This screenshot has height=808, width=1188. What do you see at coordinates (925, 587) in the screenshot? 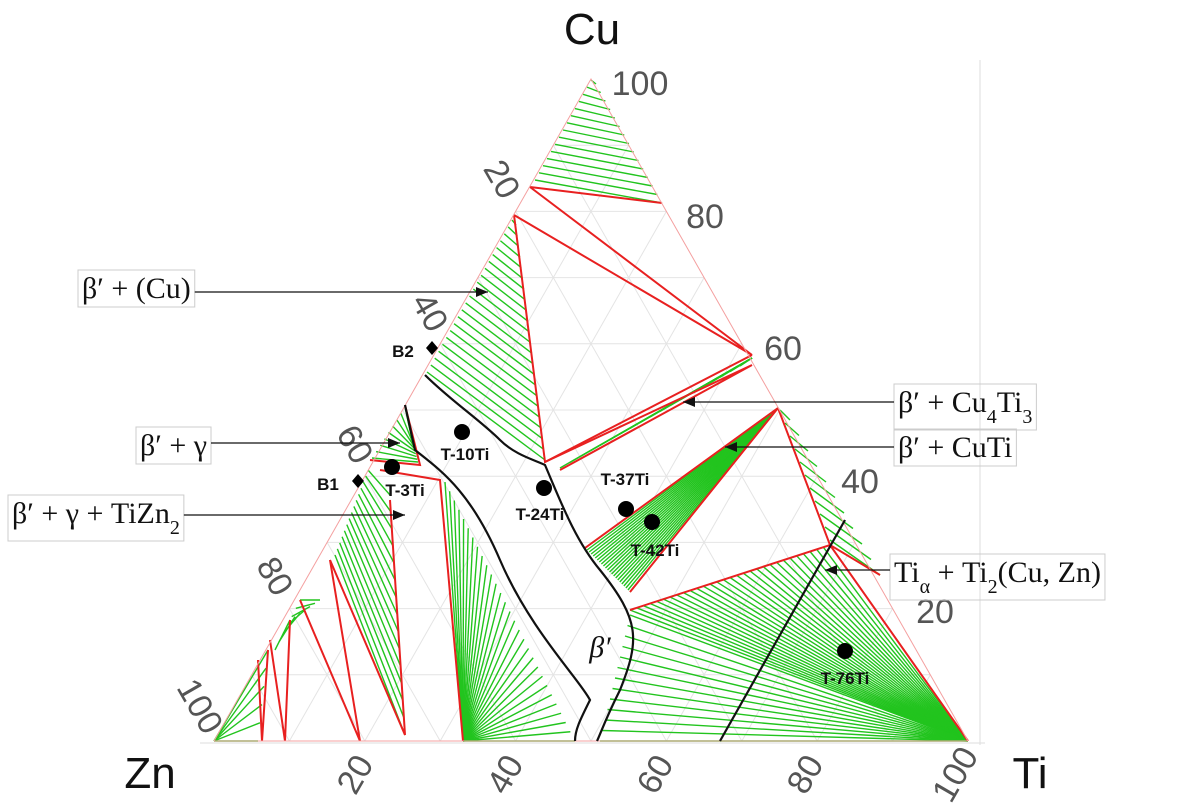
I see `region-label-part: α` at bounding box center [925, 587].